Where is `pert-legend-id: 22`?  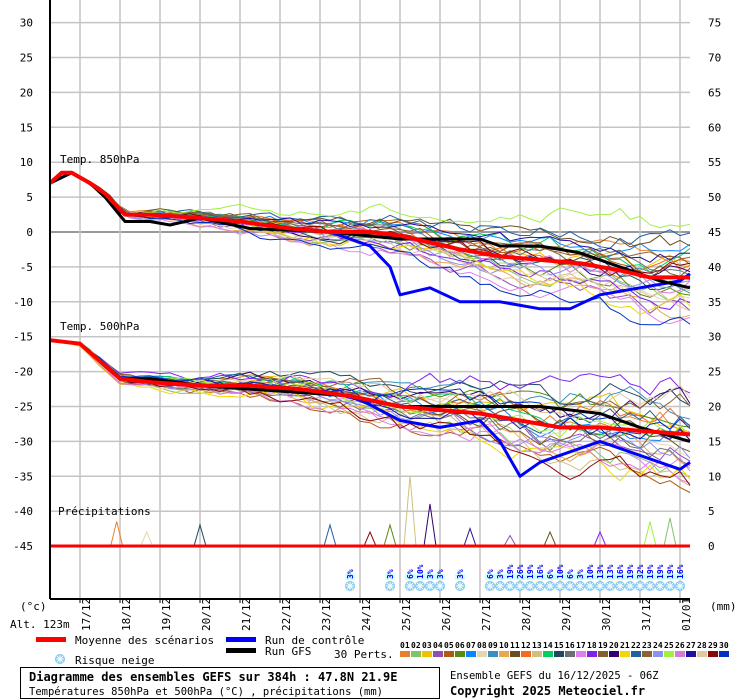
pert-legend-id: 22 is located at coordinates (636, 645).